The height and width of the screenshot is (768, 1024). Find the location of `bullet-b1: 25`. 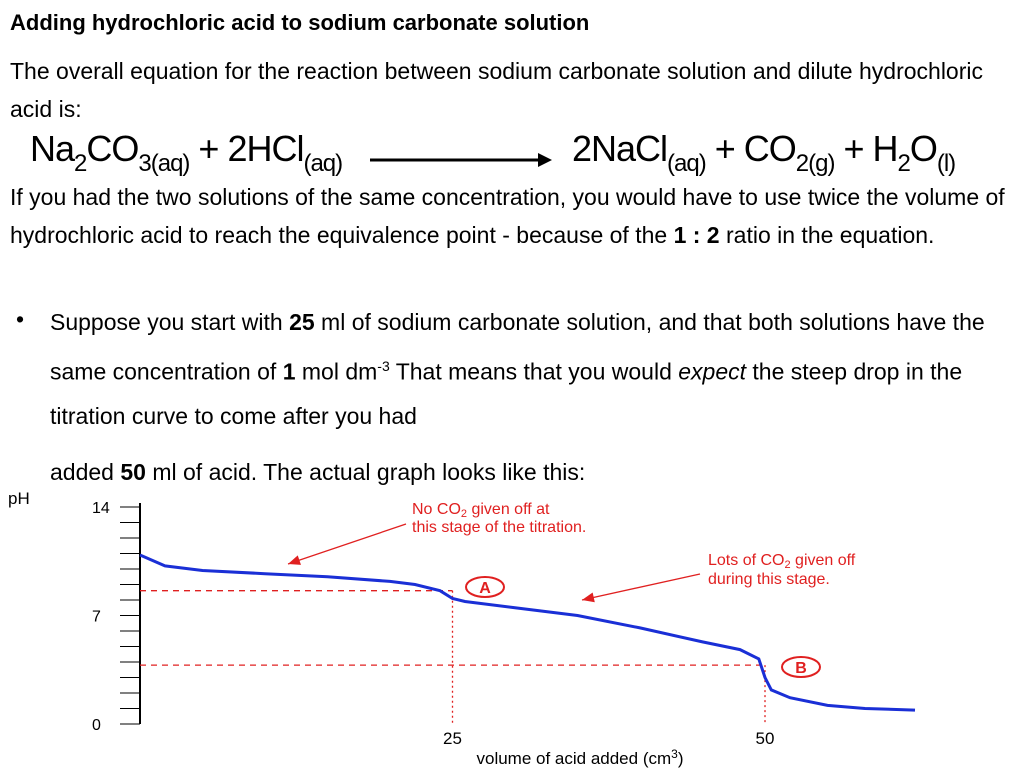

bullet-b1: 25 is located at coordinates (302, 322).